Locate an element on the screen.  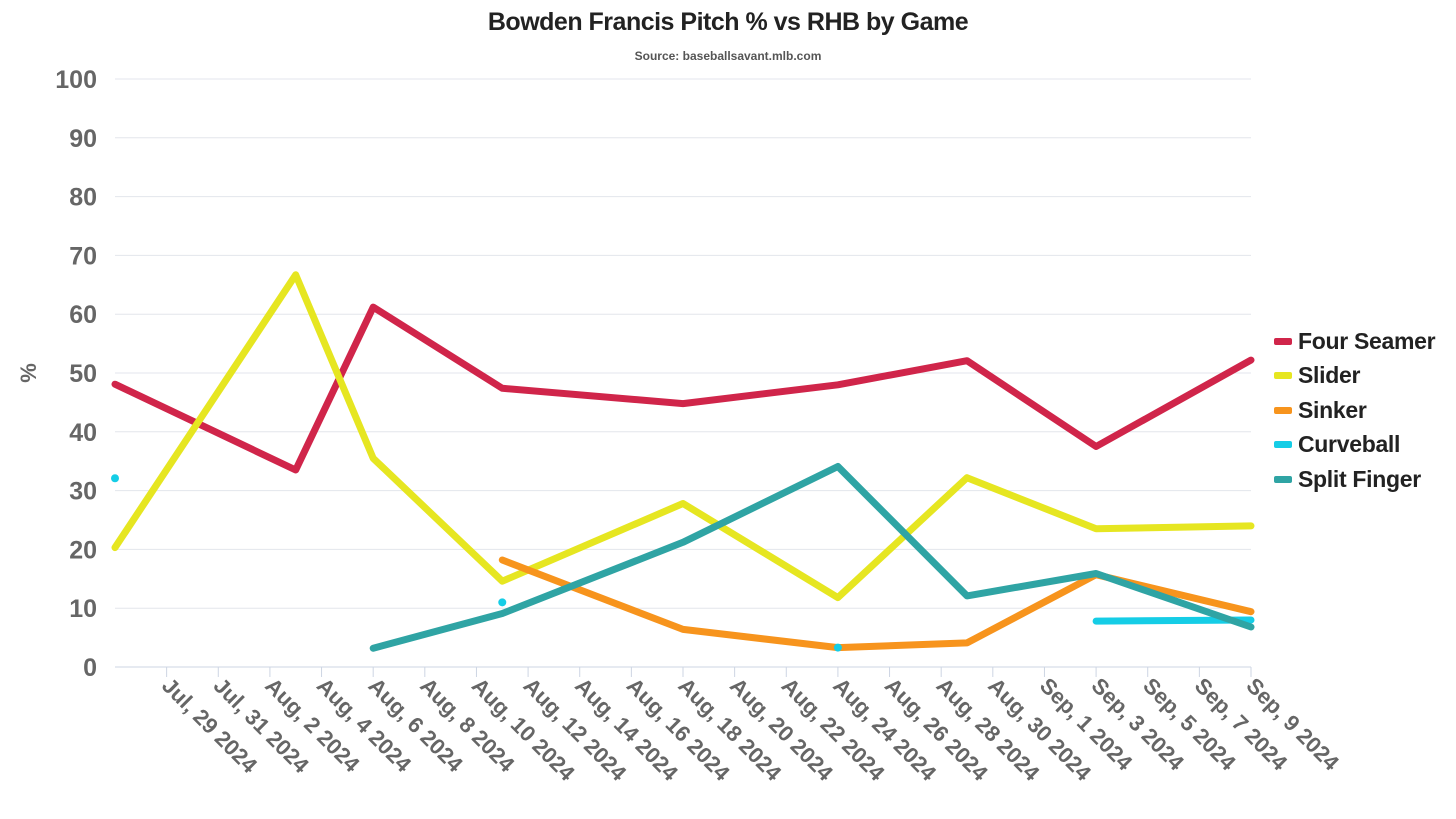
y-axis: 0 10 20 30 40 50 60 70 80 90 100 is located at coordinates (76, 374).